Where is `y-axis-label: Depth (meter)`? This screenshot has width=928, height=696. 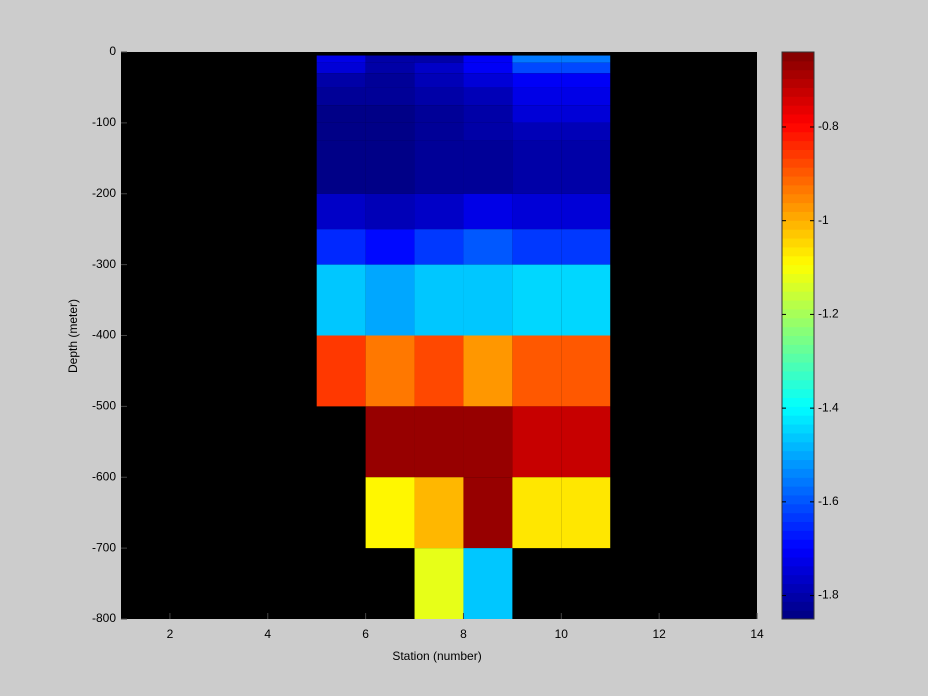
y-axis-label: Depth (meter) is located at coordinates (73, 336).